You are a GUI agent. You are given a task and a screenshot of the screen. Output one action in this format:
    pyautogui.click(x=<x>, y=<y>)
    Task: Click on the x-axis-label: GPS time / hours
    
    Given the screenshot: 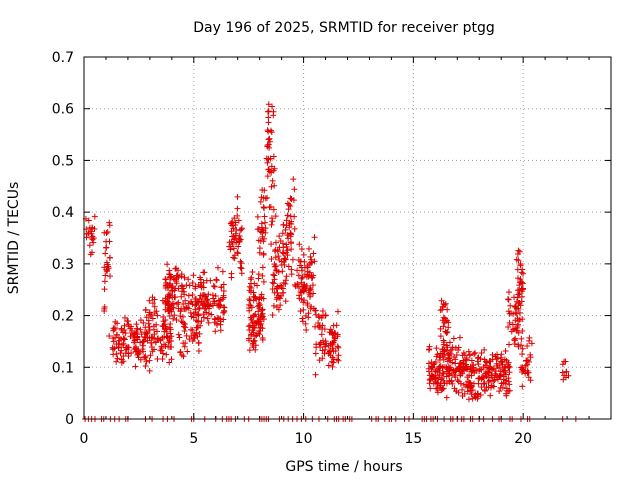 What is the action you would take?
    pyautogui.click(x=343, y=467)
    